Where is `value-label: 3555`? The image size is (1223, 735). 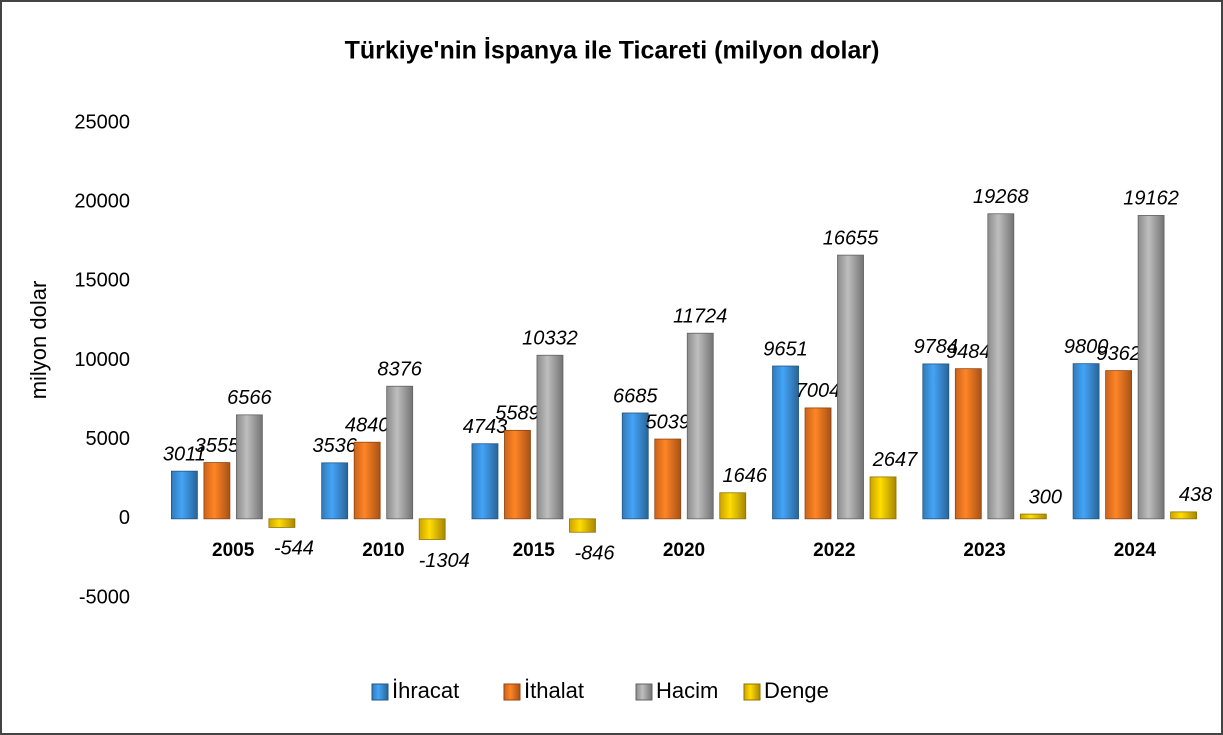
value-label: 3555 is located at coordinates (217, 446).